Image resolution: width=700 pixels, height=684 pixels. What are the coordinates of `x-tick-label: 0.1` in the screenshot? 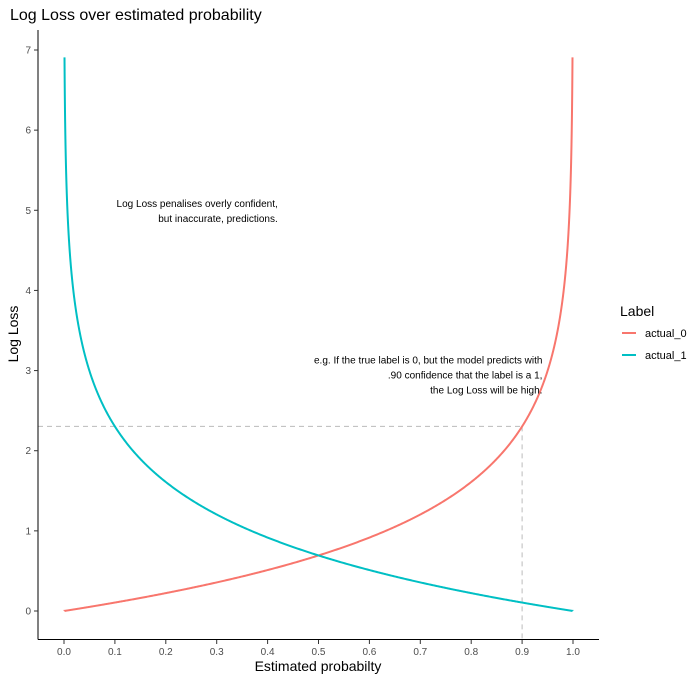 It's located at (115, 652).